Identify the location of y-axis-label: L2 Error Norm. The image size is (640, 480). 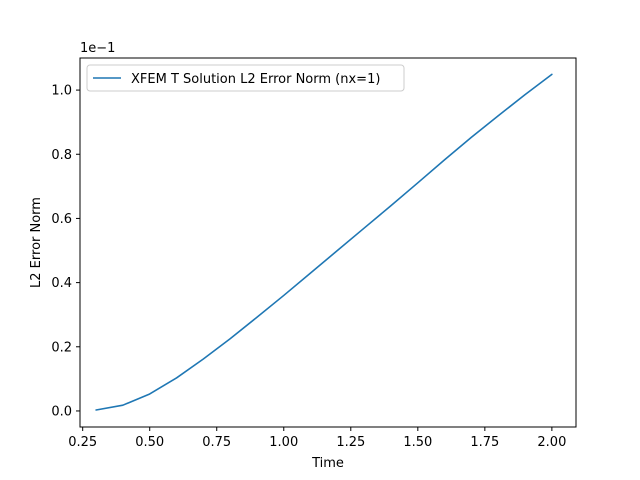
(36, 242).